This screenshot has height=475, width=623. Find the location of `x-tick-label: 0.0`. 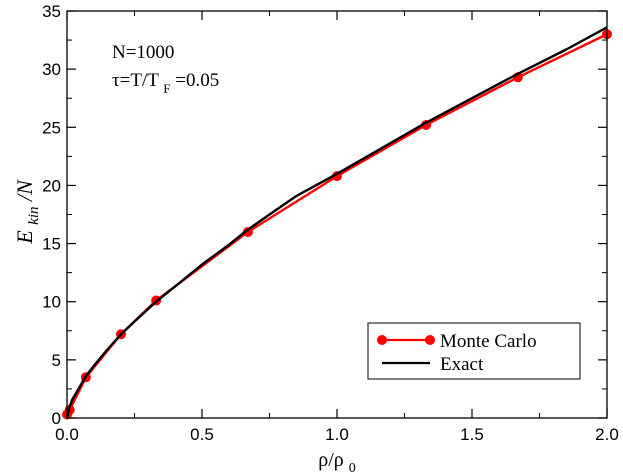

x-tick-label: 0.0 is located at coordinates (67, 434).